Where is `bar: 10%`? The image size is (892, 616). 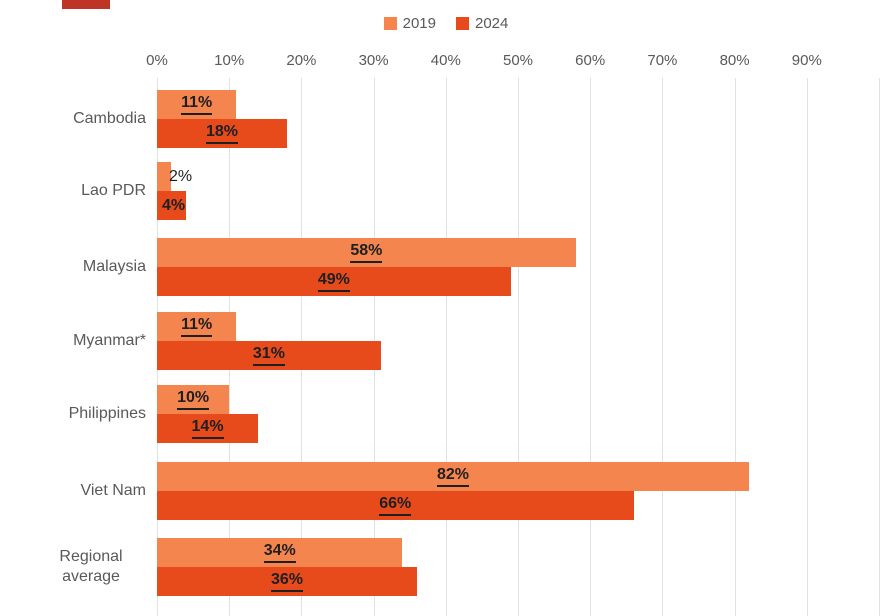 bar: 10% is located at coordinates (193, 399).